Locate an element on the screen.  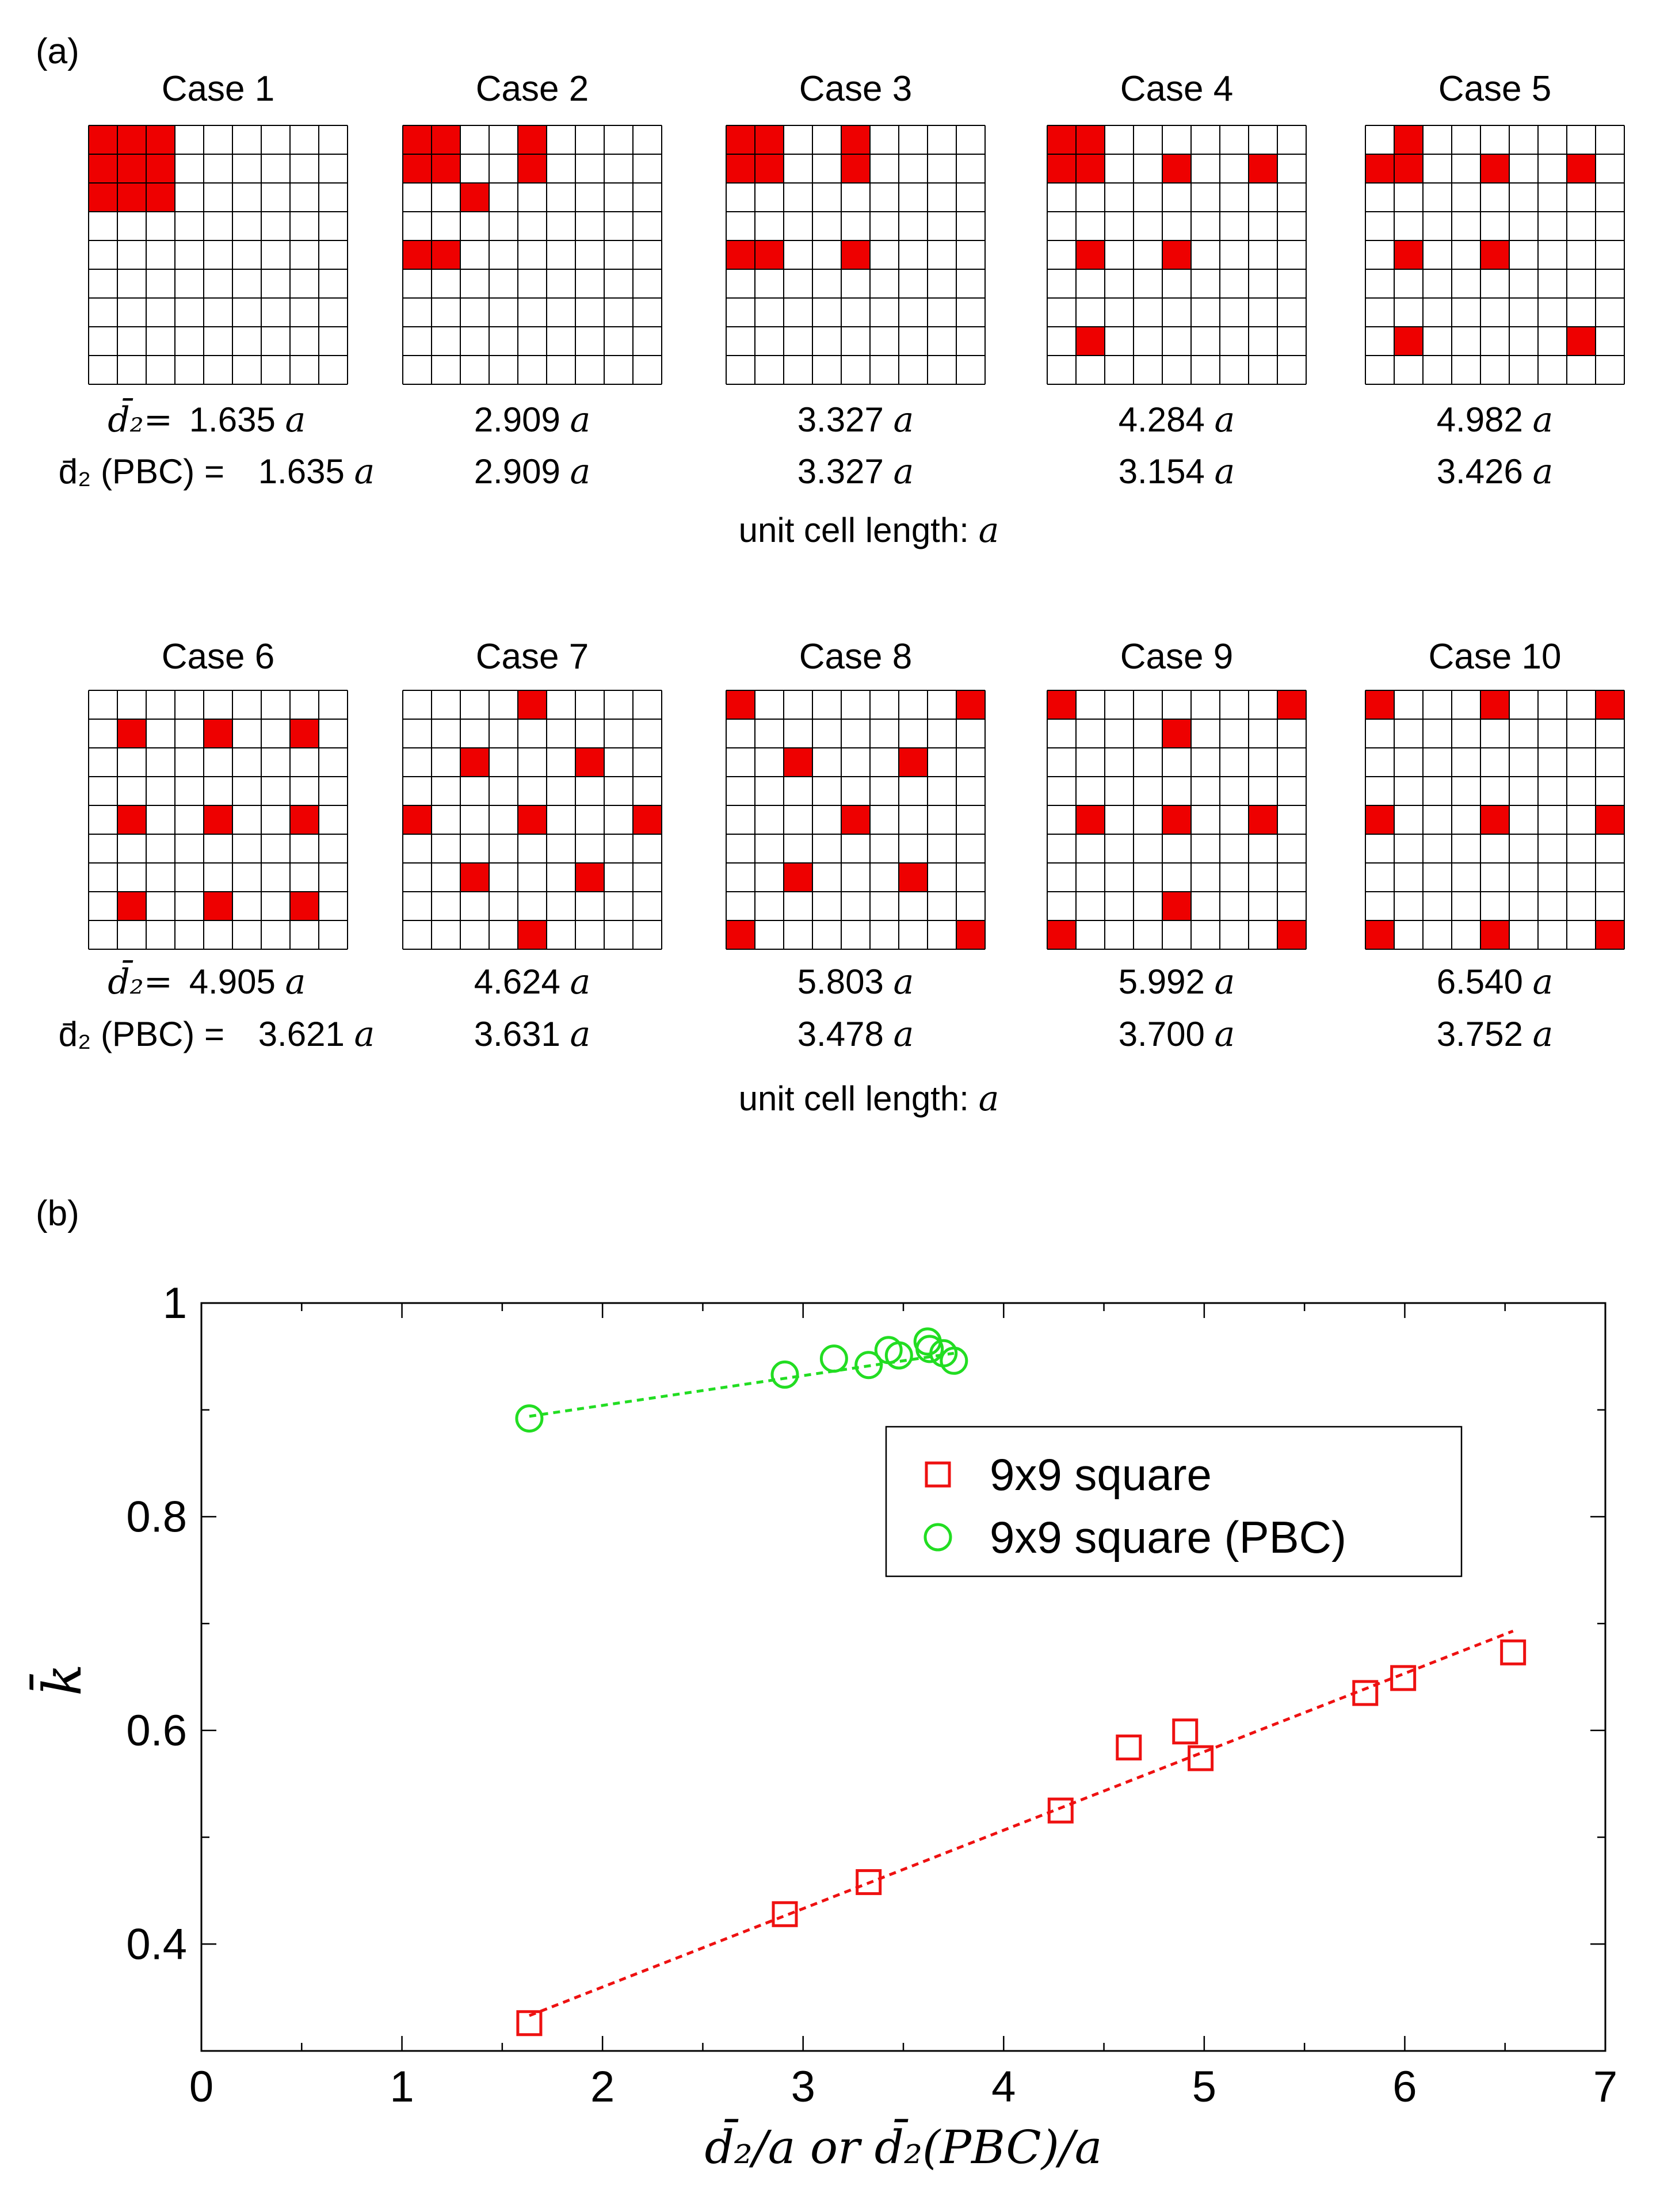
d2-pbc-number: 1.635 is located at coordinates (306, 471).